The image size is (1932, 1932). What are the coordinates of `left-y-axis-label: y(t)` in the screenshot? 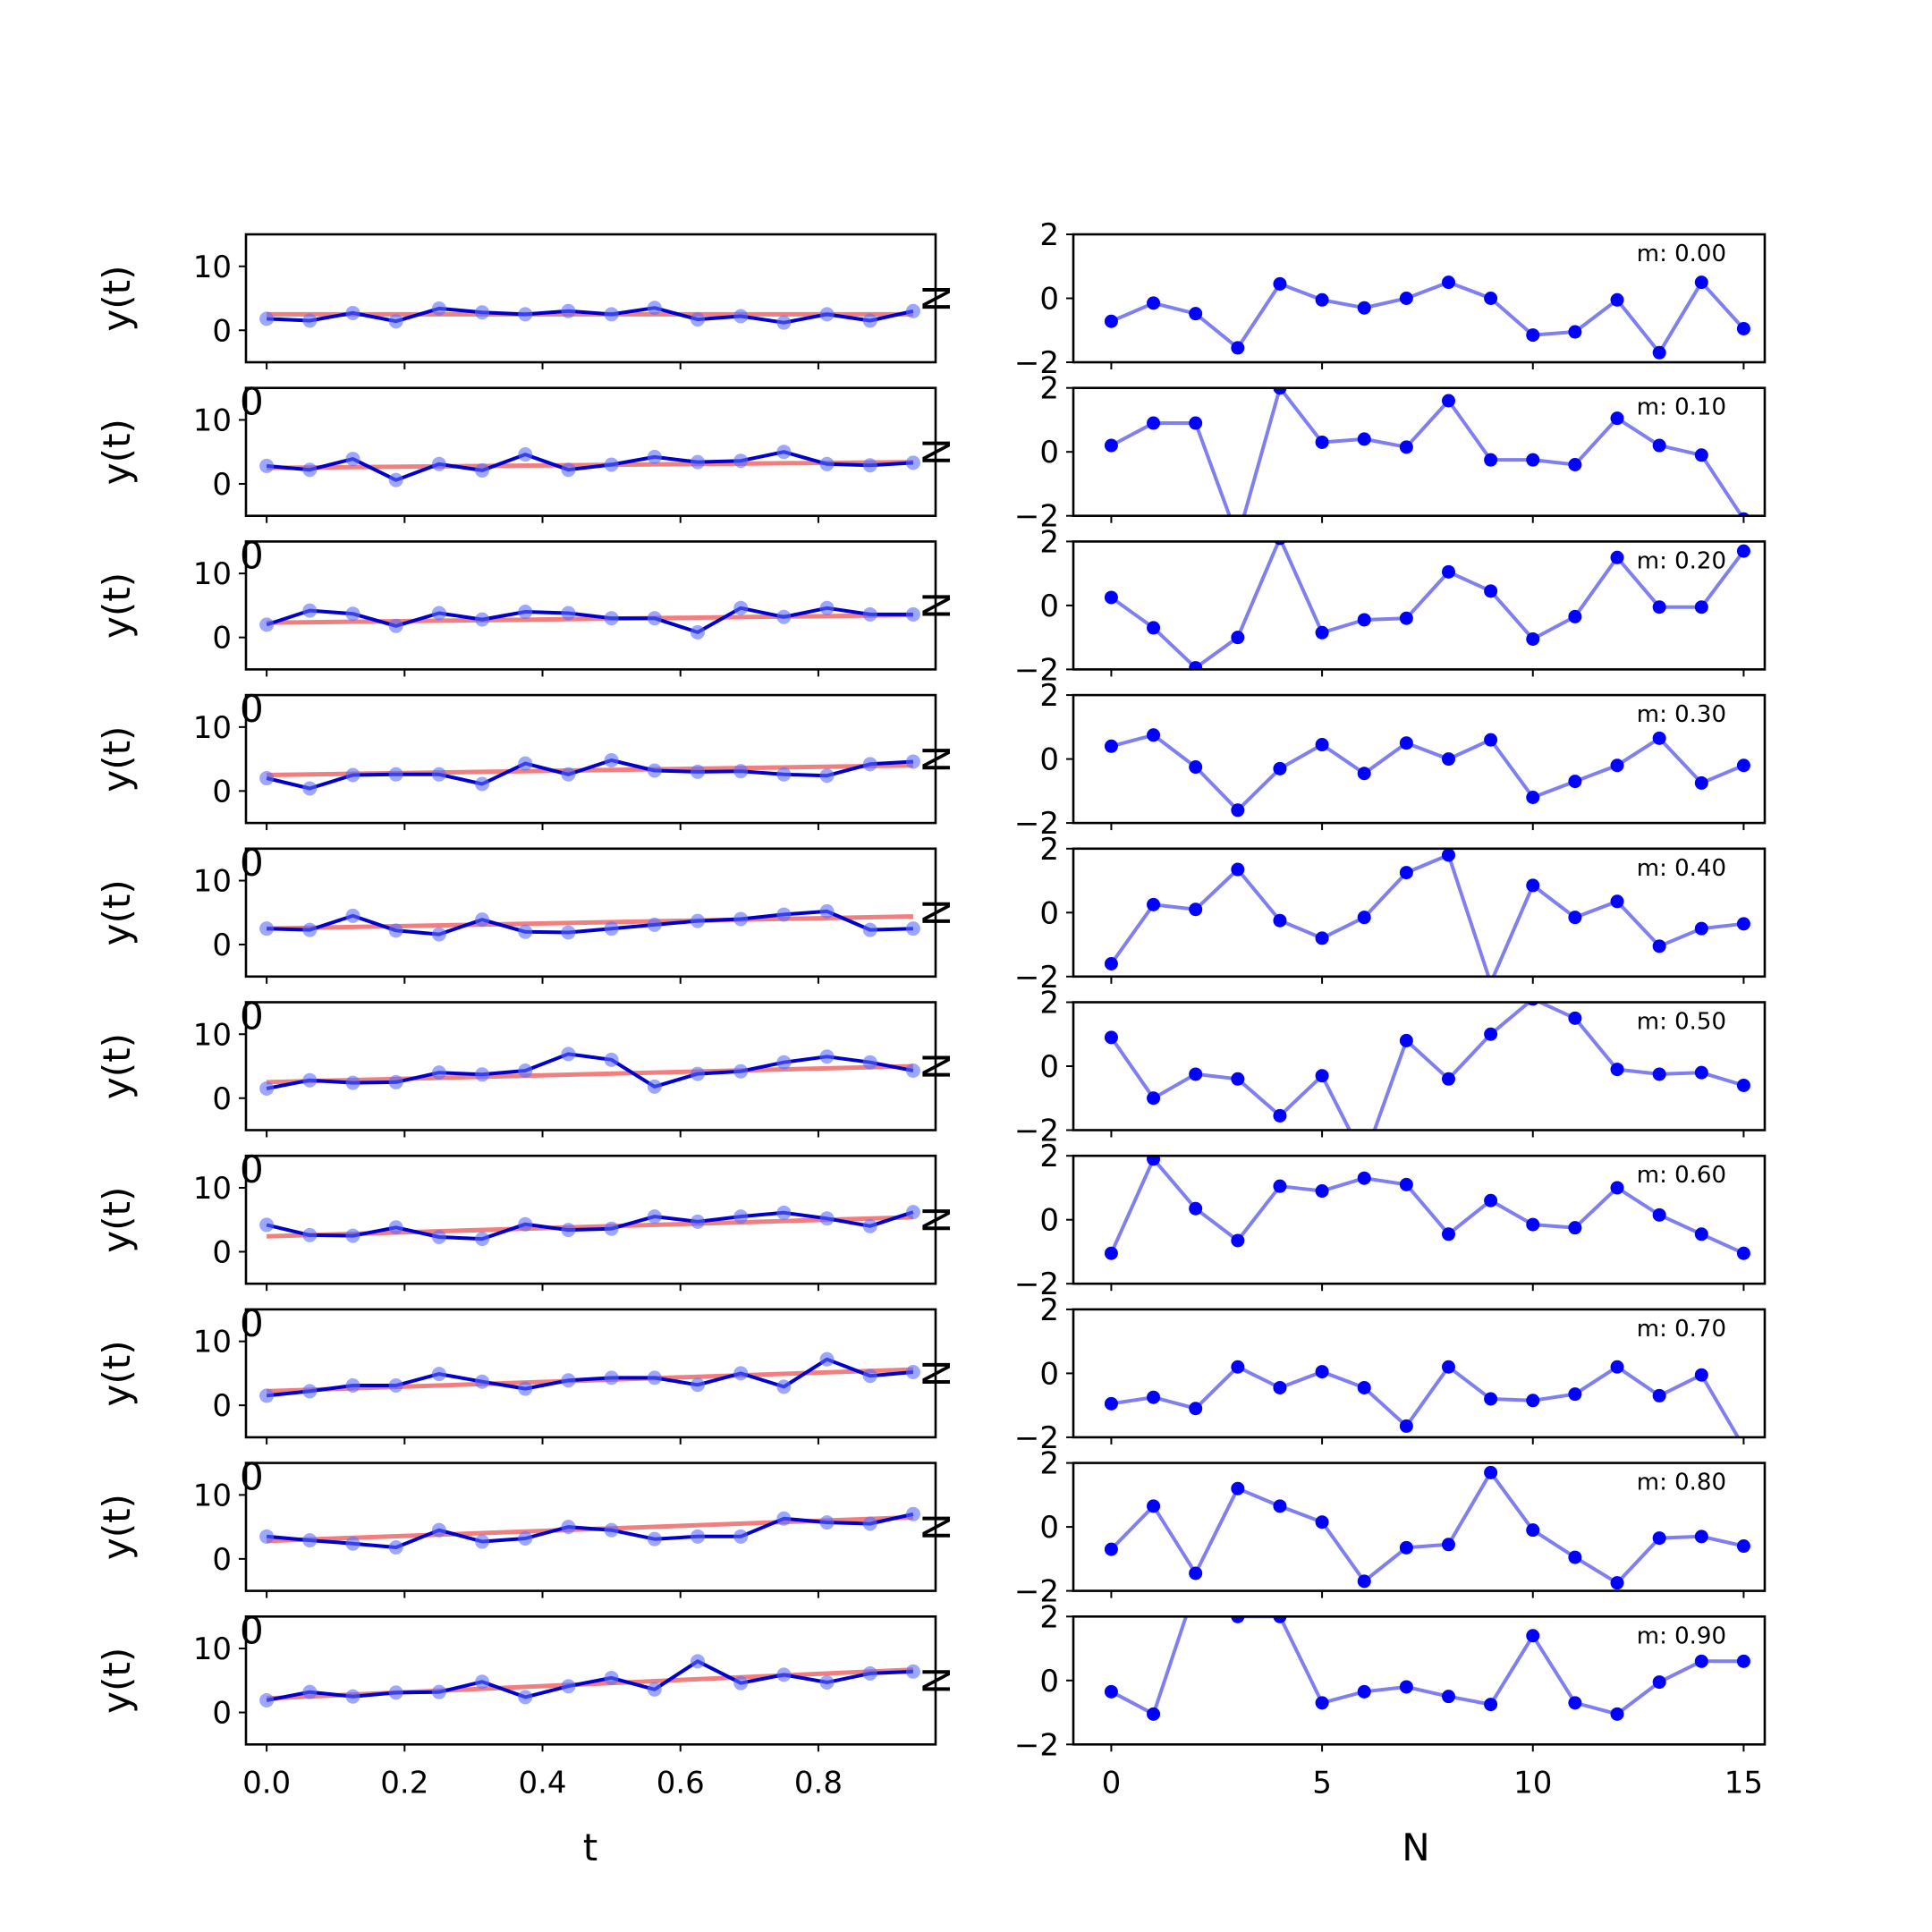 It's located at (117, 605).